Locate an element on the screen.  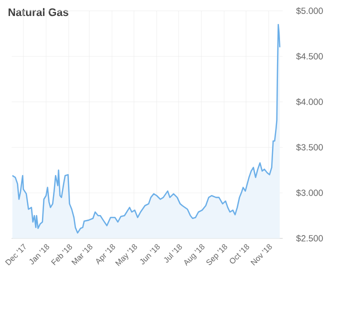
y-tick-label: $5.000 is located at coordinates (309, 10).